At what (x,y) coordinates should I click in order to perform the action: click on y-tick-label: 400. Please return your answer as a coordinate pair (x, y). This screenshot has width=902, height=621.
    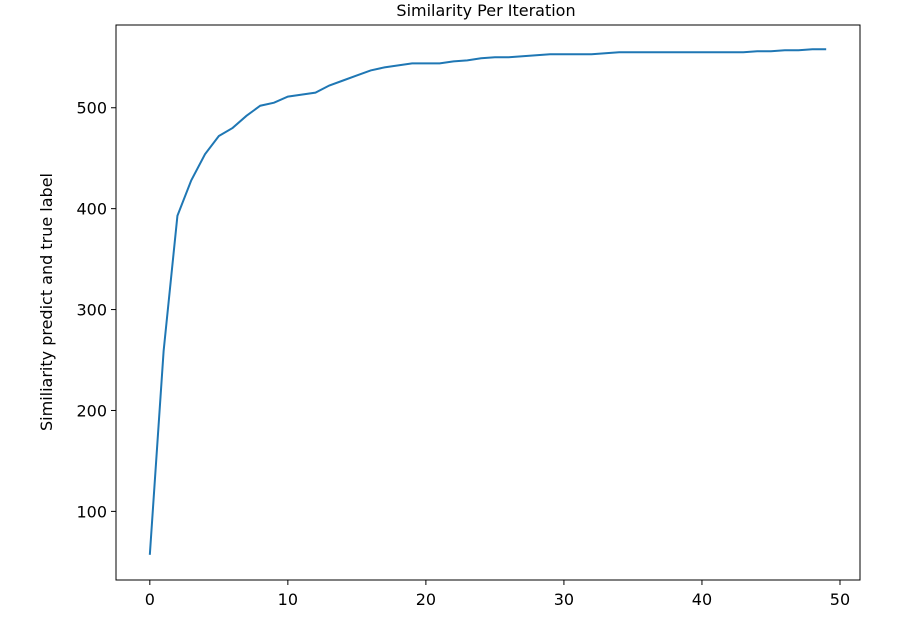
    Looking at the image, I should click on (91, 209).